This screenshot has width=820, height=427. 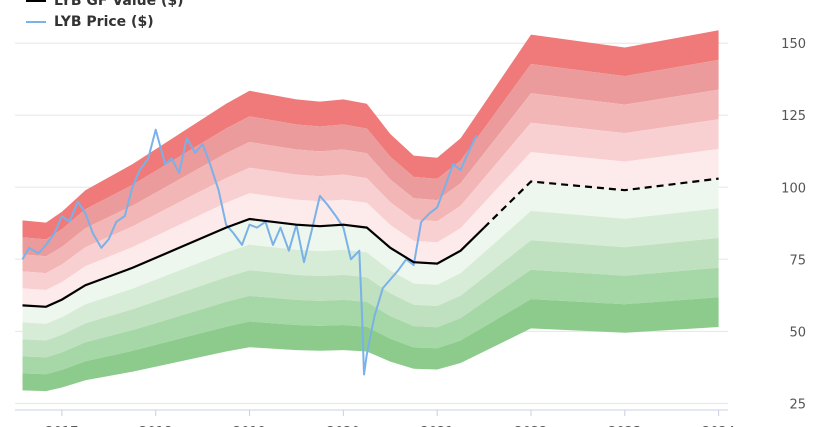 What do you see at coordinates (155, 426) in the screenshot?
I see `x-tick-label-2018: 2018` at bounding box center [155, 426].